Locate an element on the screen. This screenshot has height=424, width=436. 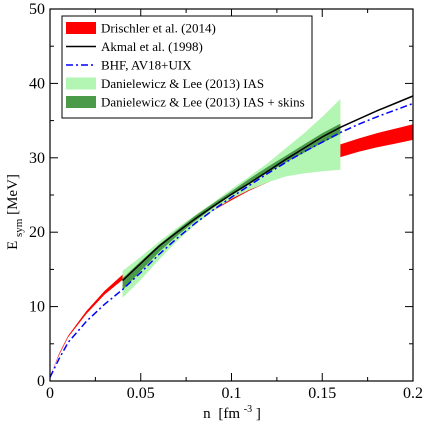
y-axis-label-main: E is located at coordinates (13, 245).